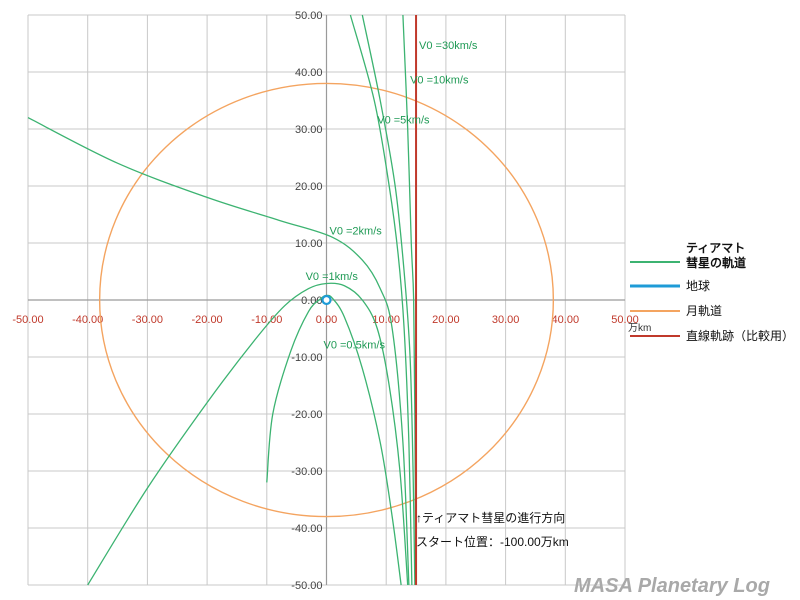 The height and width of the screenshot is (600, 800). What do you see at coordinates (672, 586) in the screenshot?
I see `watermark: MASA Planetary Log` at bounding box center [672, 586].